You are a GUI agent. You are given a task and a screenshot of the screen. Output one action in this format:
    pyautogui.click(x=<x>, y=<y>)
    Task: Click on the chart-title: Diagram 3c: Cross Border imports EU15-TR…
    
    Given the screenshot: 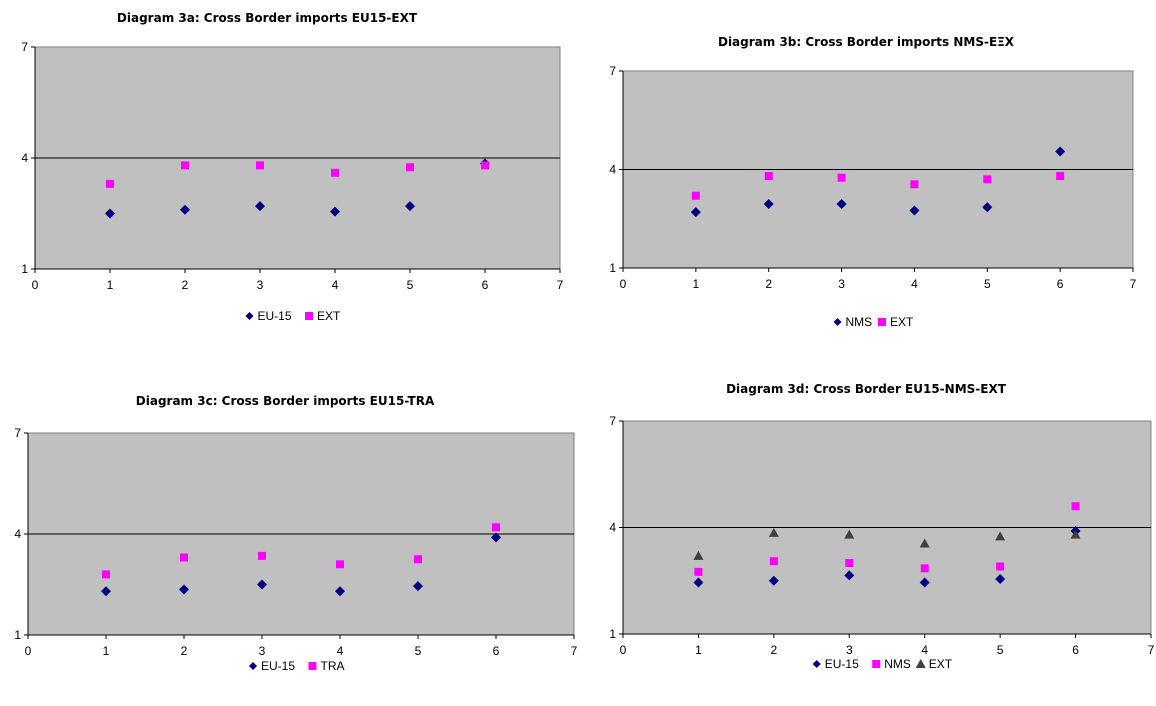 What is the action you would take?
    pyautogui.click(x=285, y=401)
    